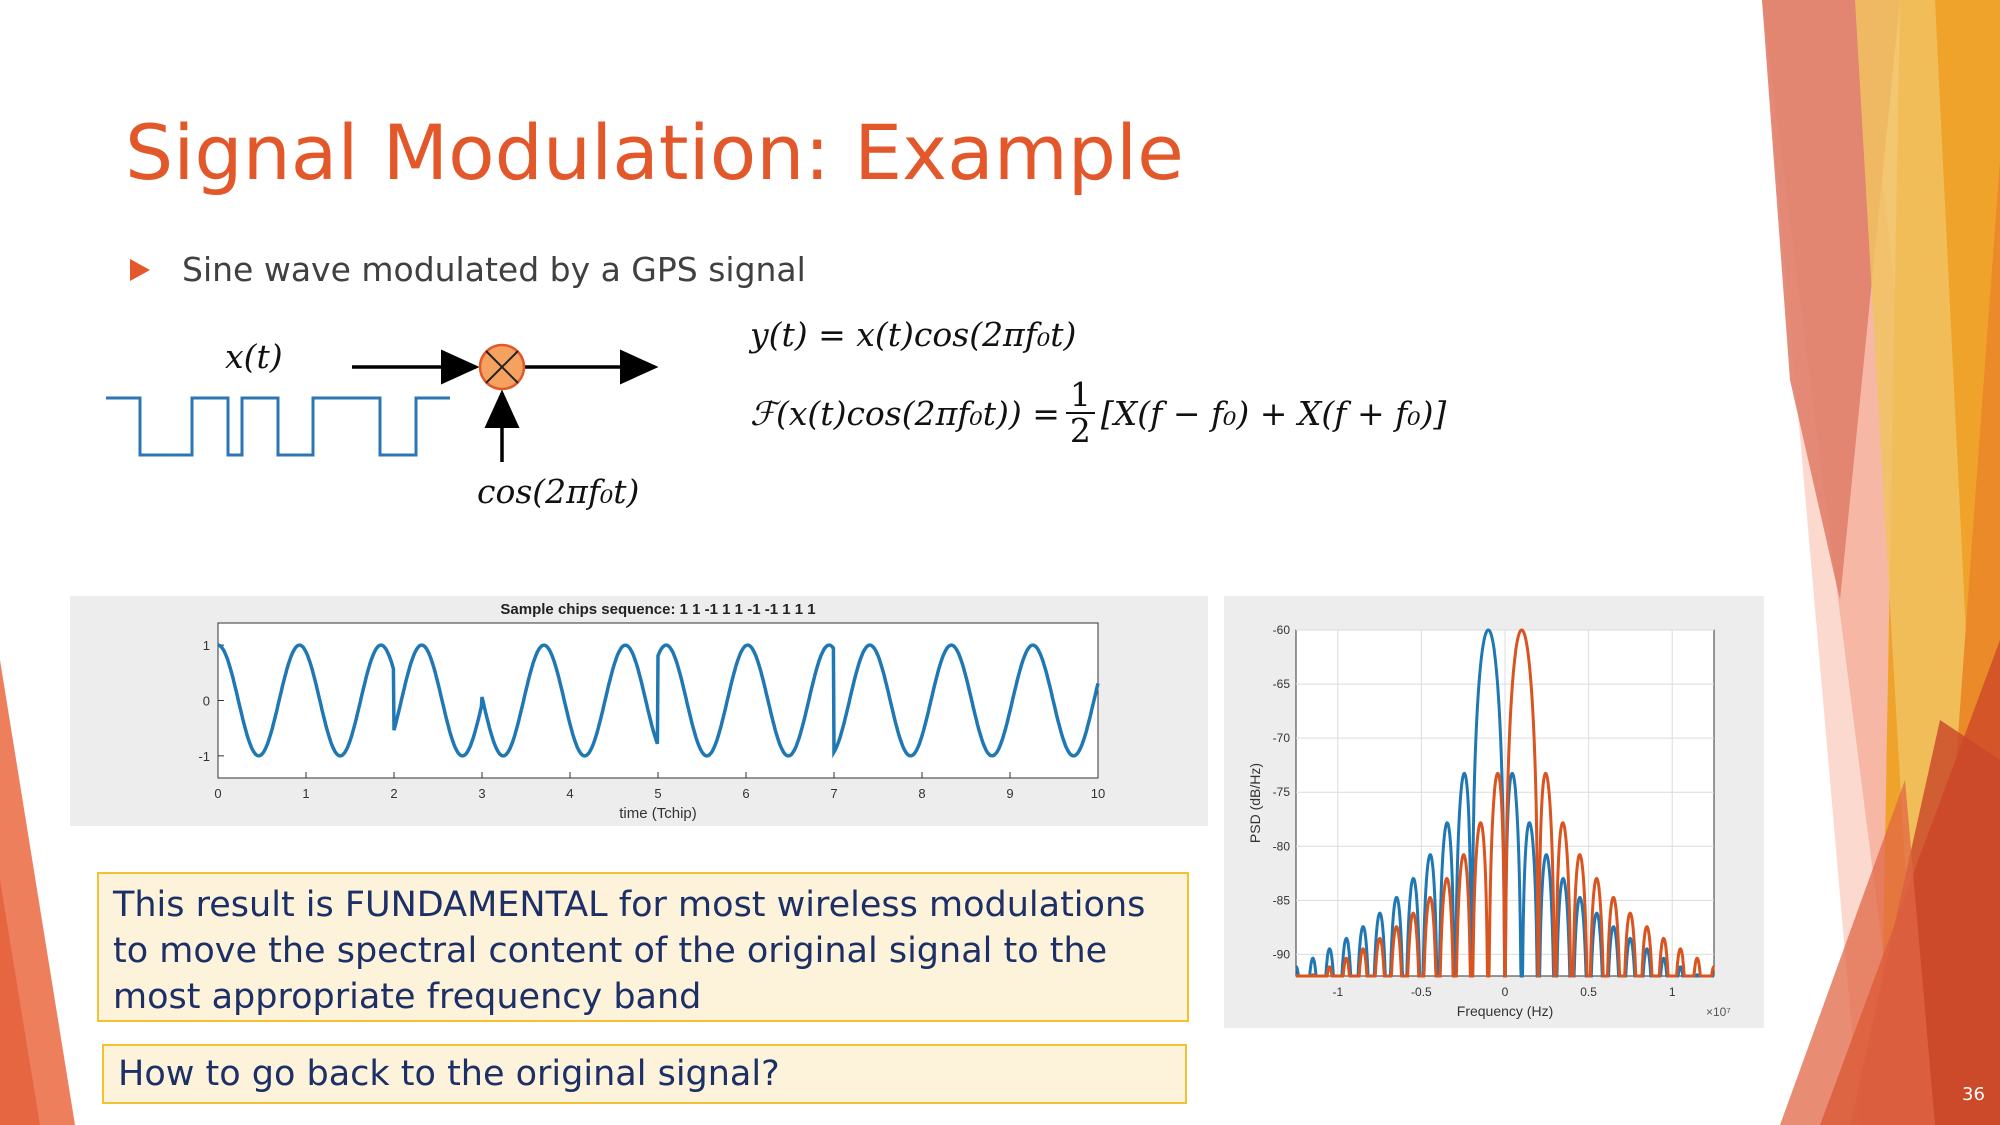  What do you see at coordinates (37, 892) in the screenshot?
I see `decorative-shapes-left` at bounding box center [37, 892].